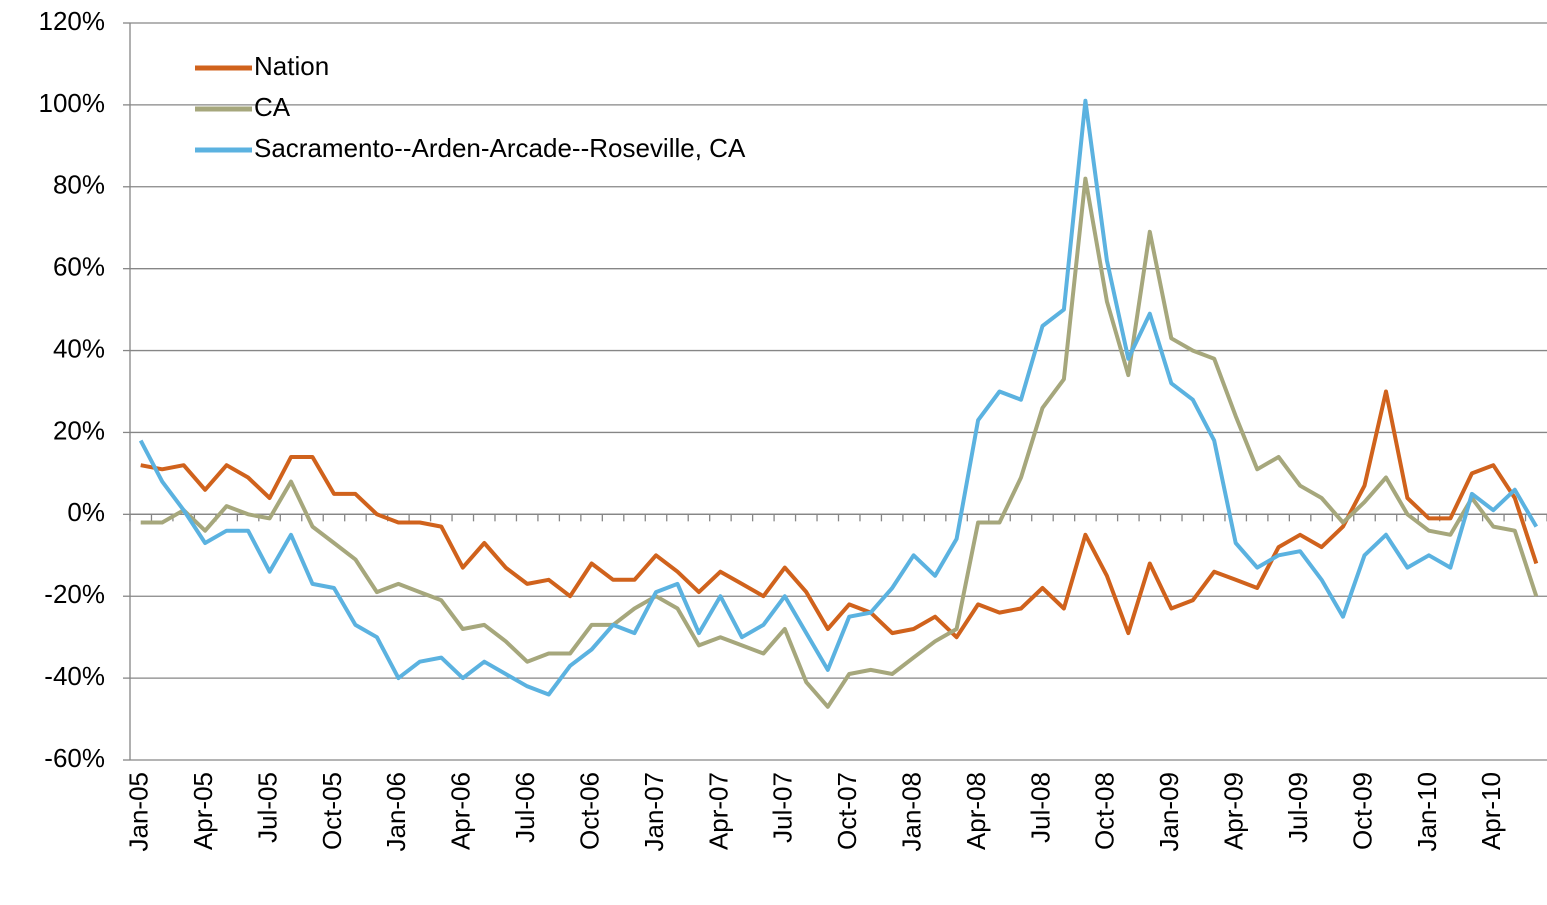 The width and height of the screenshot is (1547, 905). I want to click on x-tick-label: Oct-09, so click(1362, 811).